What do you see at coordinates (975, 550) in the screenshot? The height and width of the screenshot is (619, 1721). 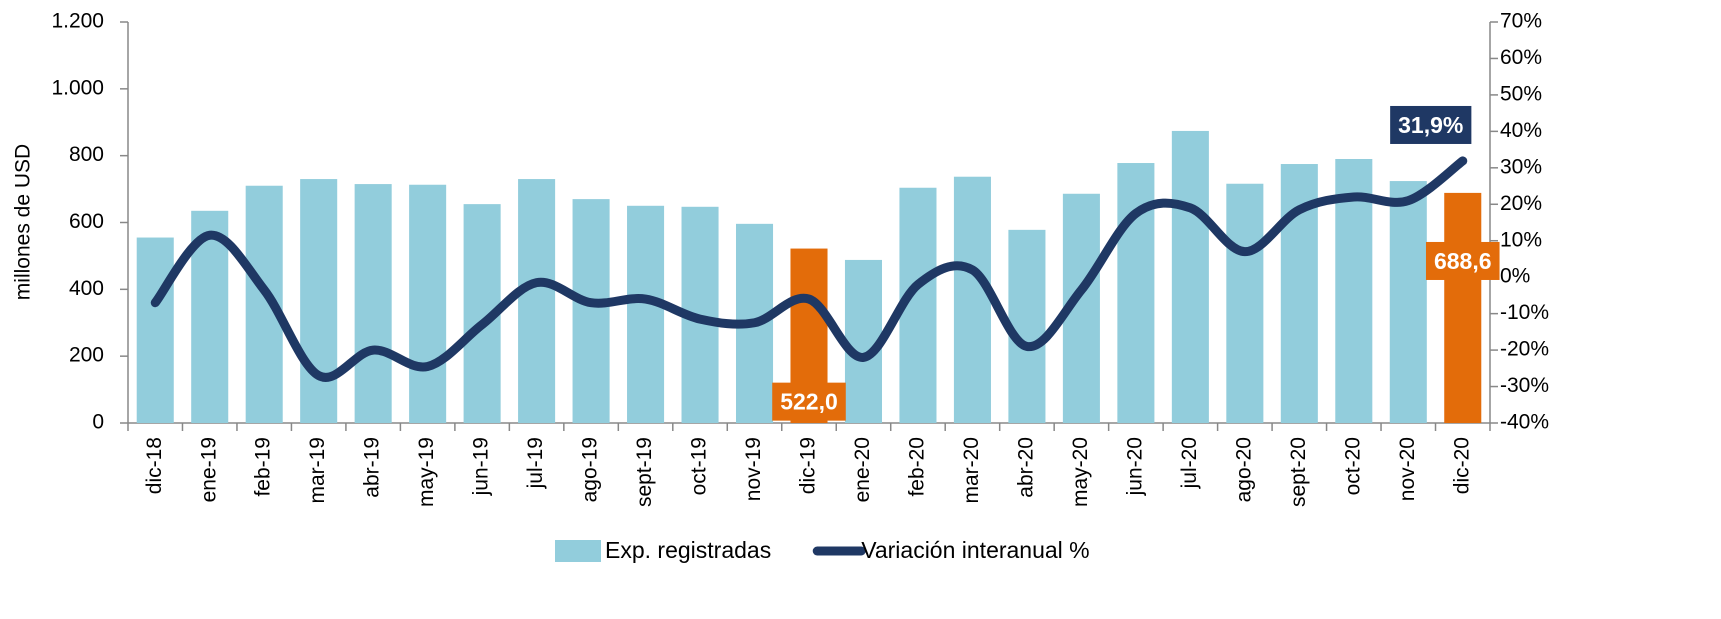 I see `legend-label: Variación interanual %` at bounding box center [975, 550].